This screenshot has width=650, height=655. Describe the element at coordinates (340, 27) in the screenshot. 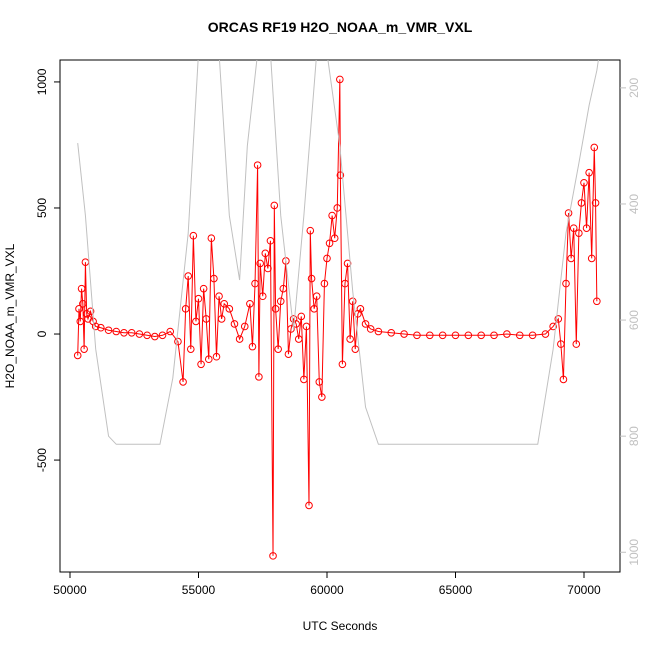

I see `chart-title: ORCAS RF19 H2O_NOAA_m_VMR_VXL` at that location.